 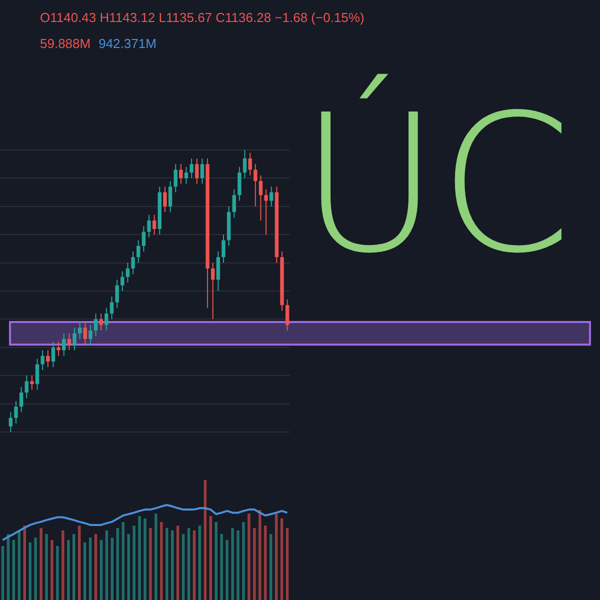 What do you see at coordinates (65, 43) in the screenshot?
I see `text: 59.888M` at bounding box center [65, 43].